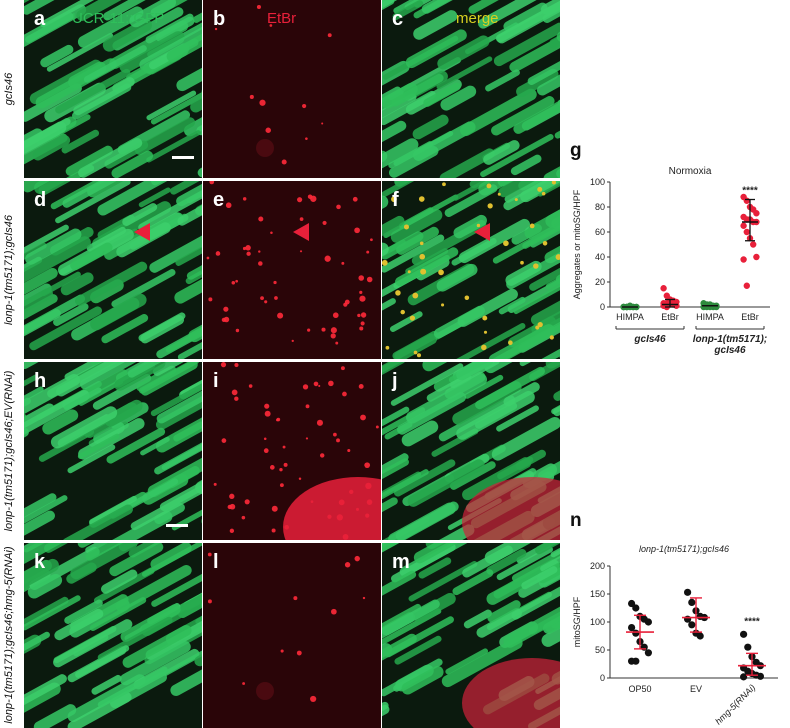 This screenshot has height=728, width=790. I want to click on panel-label-i: i, so click(216, 381).